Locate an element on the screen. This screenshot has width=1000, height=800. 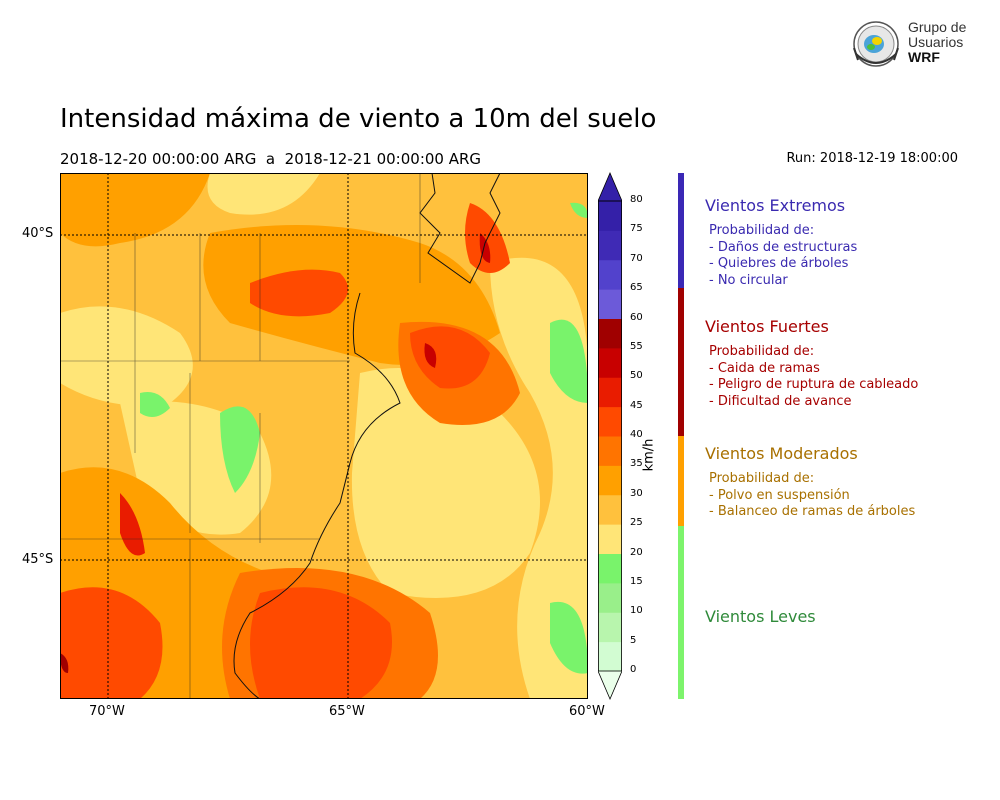
category-item: - No circular is located at coordinates (748, 280).